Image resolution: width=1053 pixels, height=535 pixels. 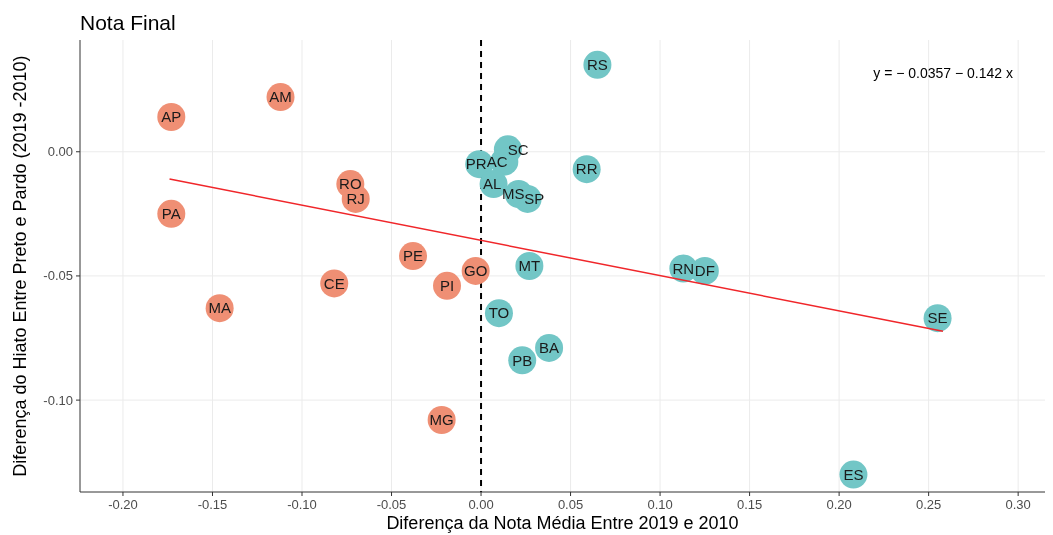 What do you see at coordinates (219, 308) in the screenshot?
I see `data-label: MA` at bounding box center [219, 308].